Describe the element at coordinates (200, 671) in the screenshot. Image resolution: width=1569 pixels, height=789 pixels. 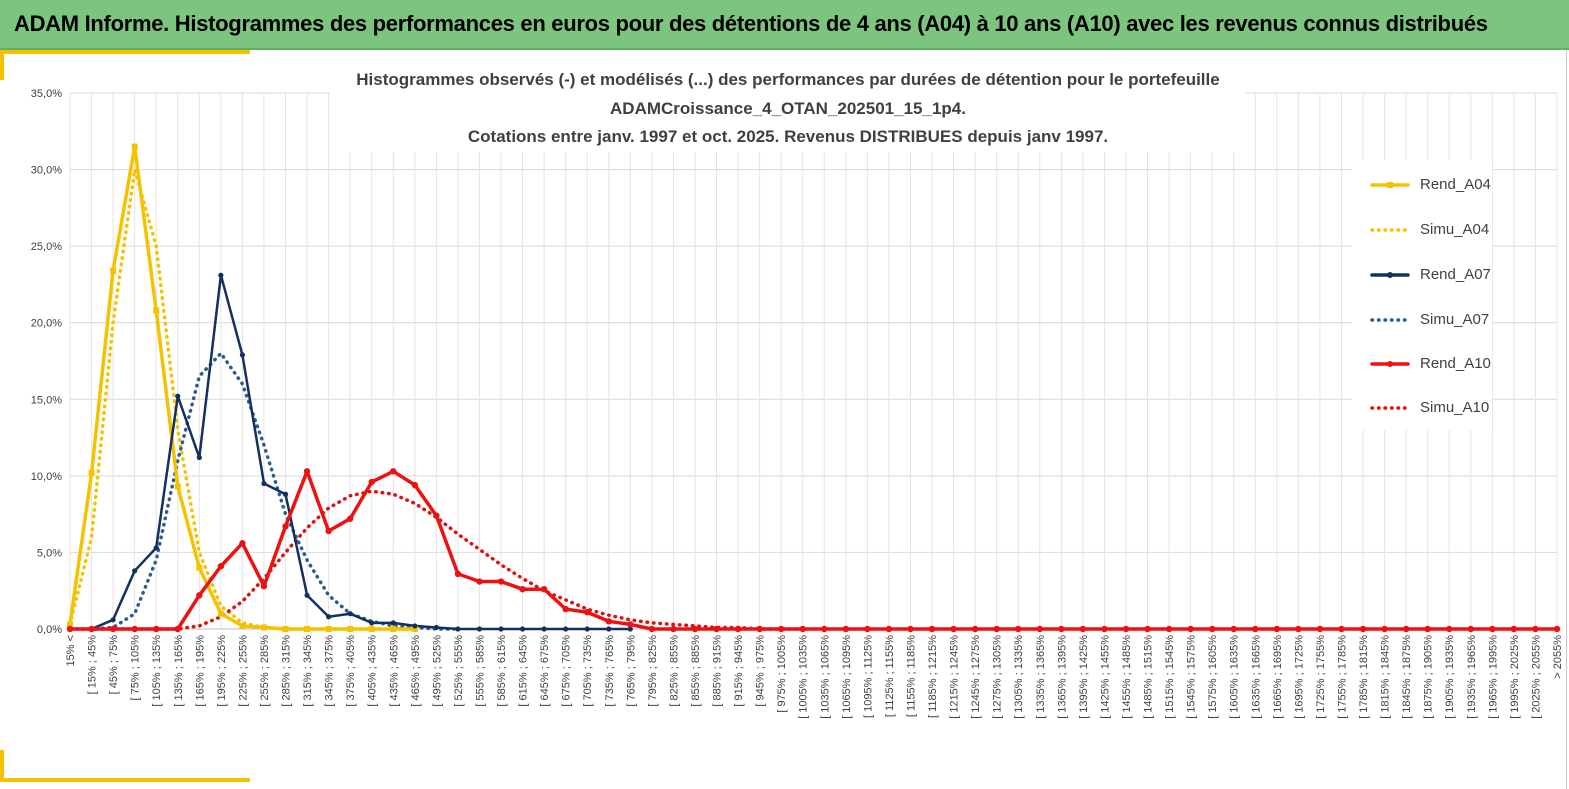
I see `x-tick-label: [ 165% ; 195%` at that location.